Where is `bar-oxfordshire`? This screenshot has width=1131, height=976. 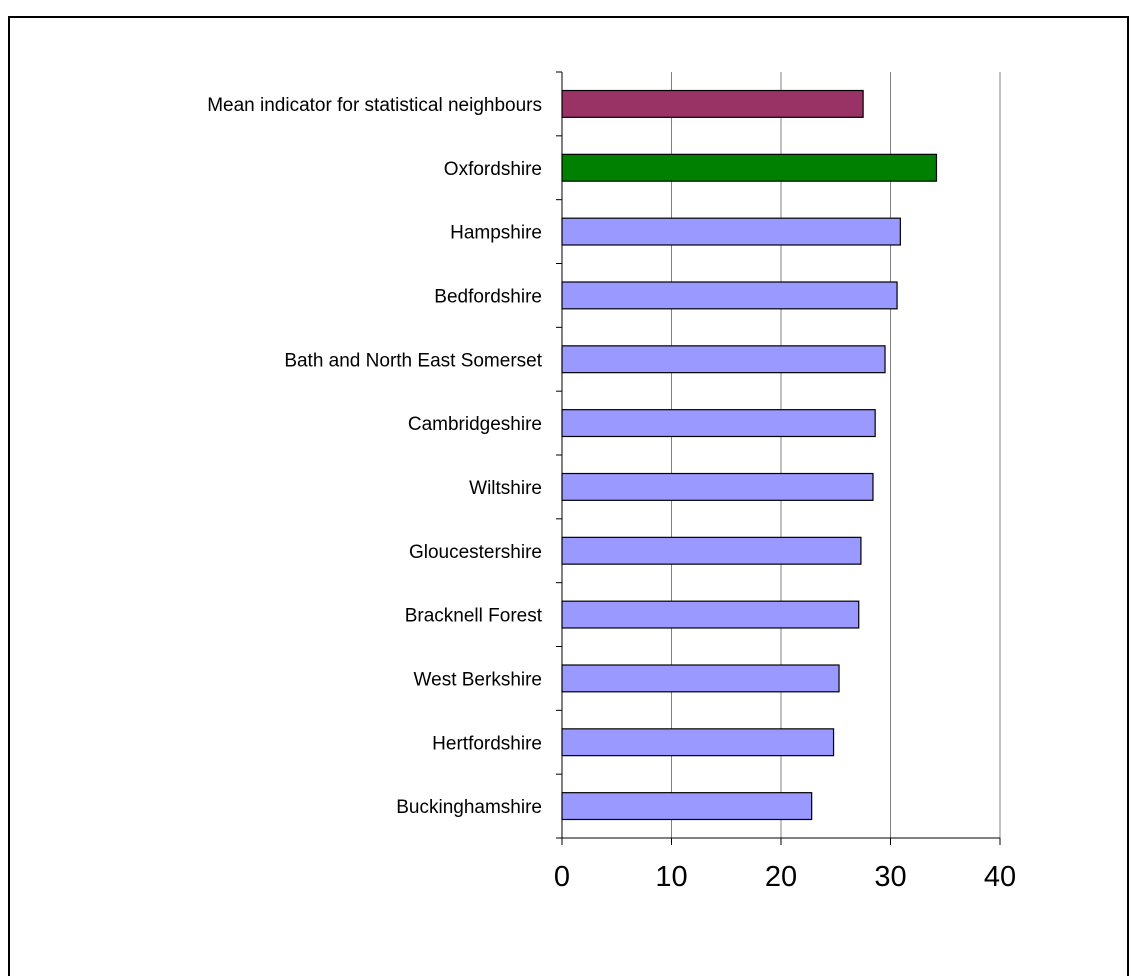 bar-oxfordshire is located at coordinates (749, 167).